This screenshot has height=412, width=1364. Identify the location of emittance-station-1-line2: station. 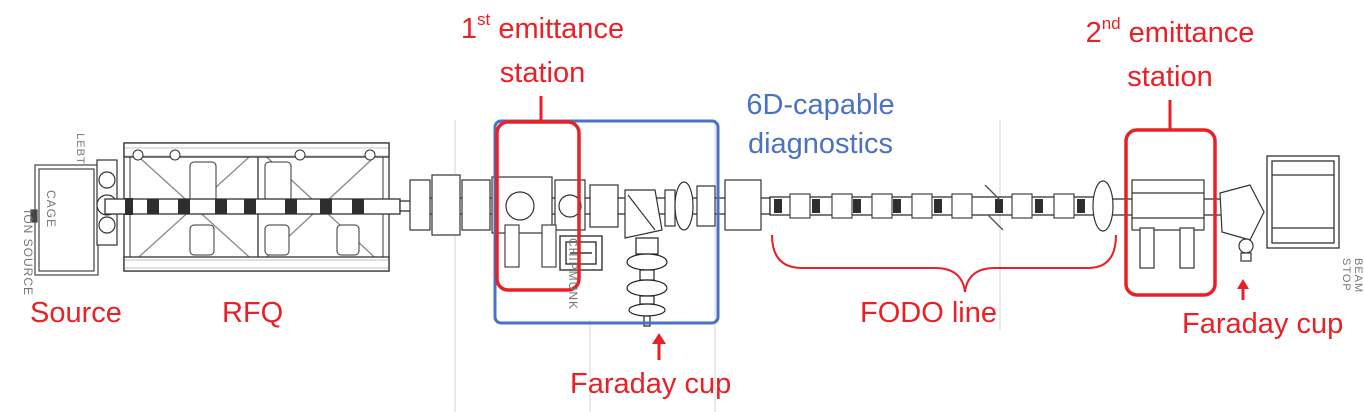
(542, 73).